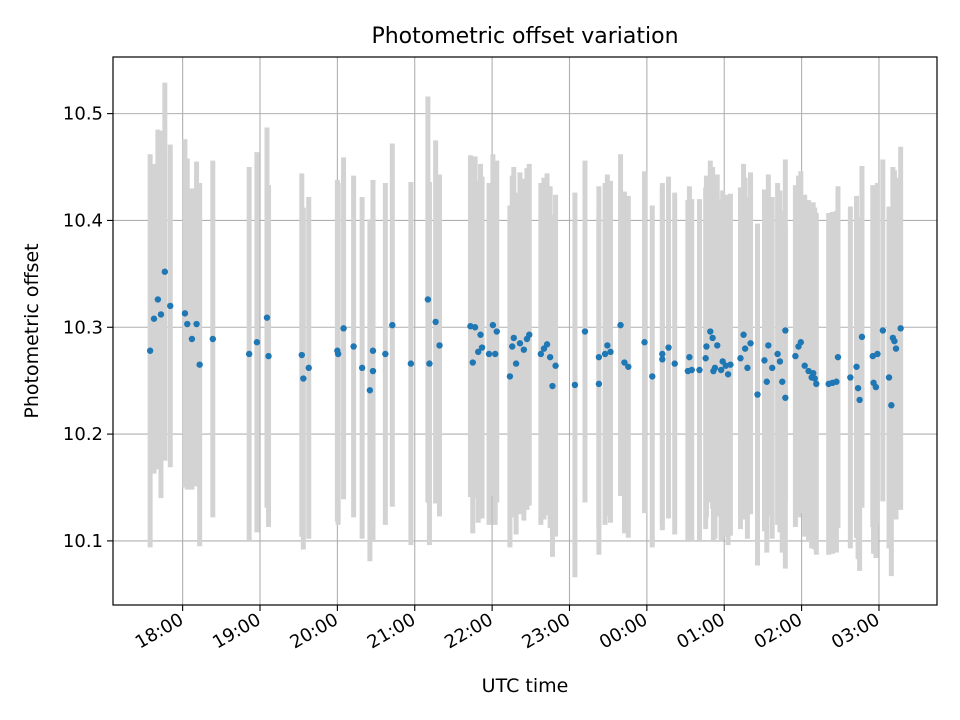 The height and width of the screenshot is (720, 960). I want to click on y-axis-ticks: 10.1 10.2 10.3 10.4 10.5, so click(88, 328).